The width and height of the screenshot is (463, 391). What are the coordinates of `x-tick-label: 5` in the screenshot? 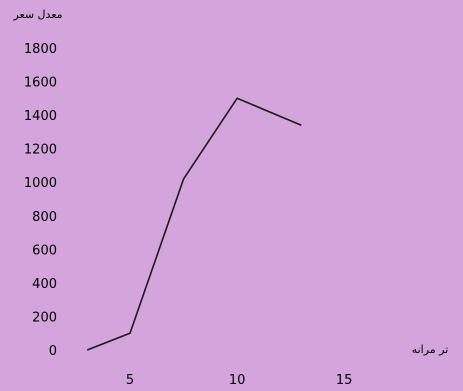 It's located at (130, 380).